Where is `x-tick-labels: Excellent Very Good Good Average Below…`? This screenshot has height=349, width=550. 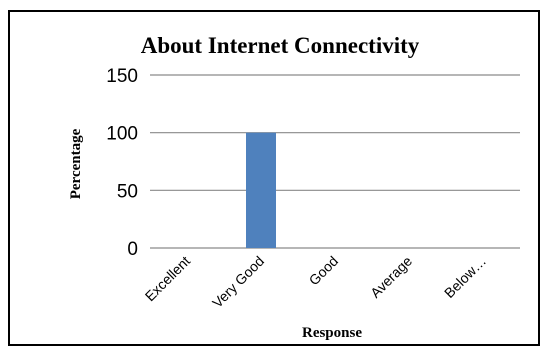 x-tick-labels: Excellent Very Good Good Average Below… is located at coordinates (315, 282).